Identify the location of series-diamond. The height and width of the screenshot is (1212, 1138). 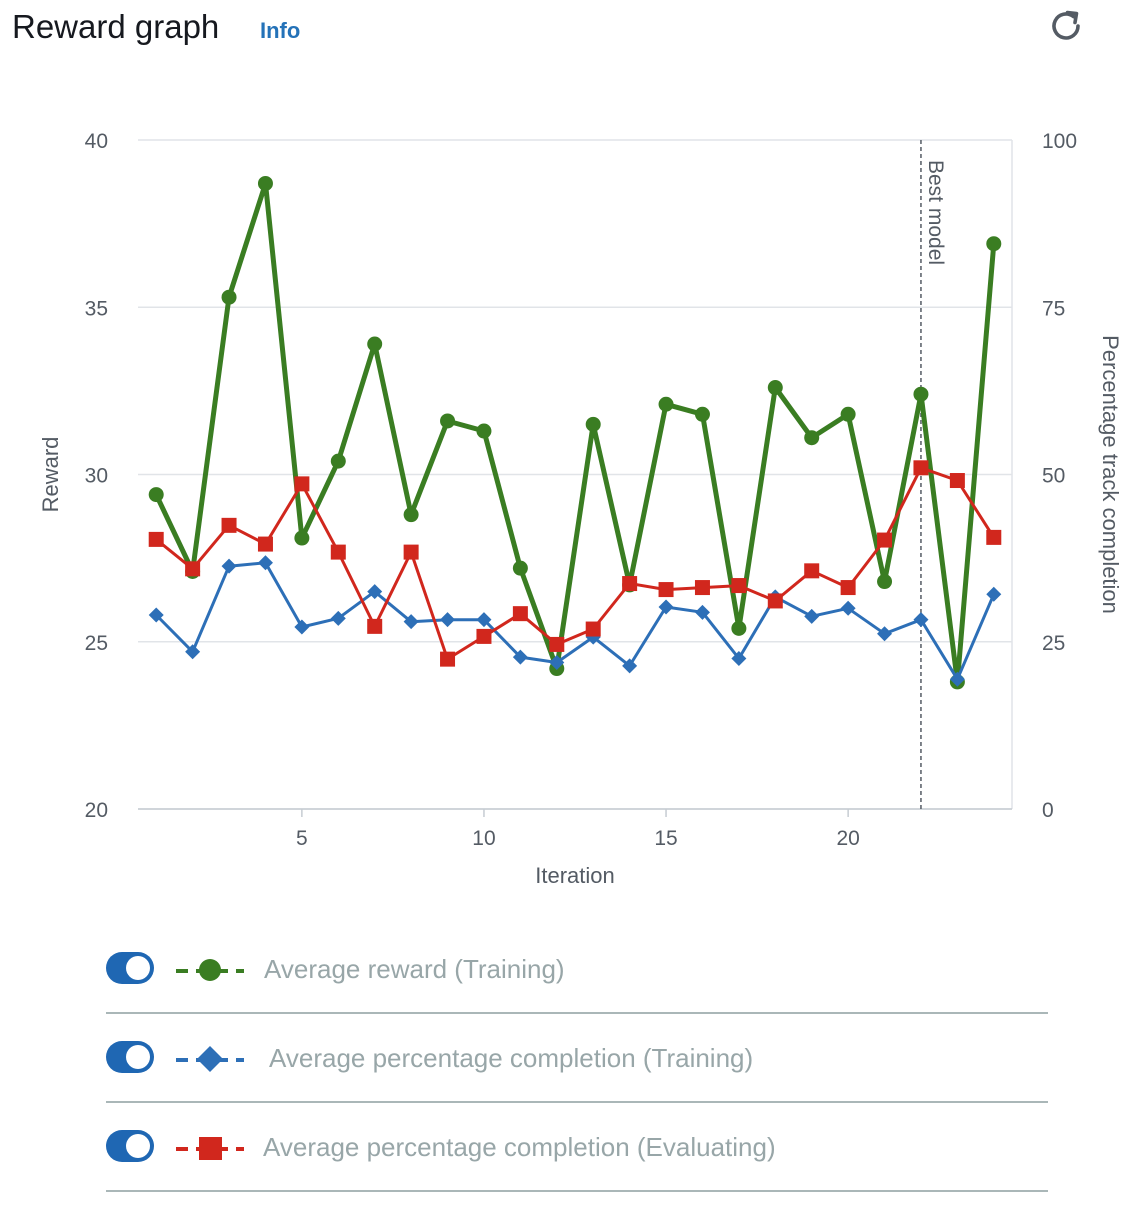
(575, 621).